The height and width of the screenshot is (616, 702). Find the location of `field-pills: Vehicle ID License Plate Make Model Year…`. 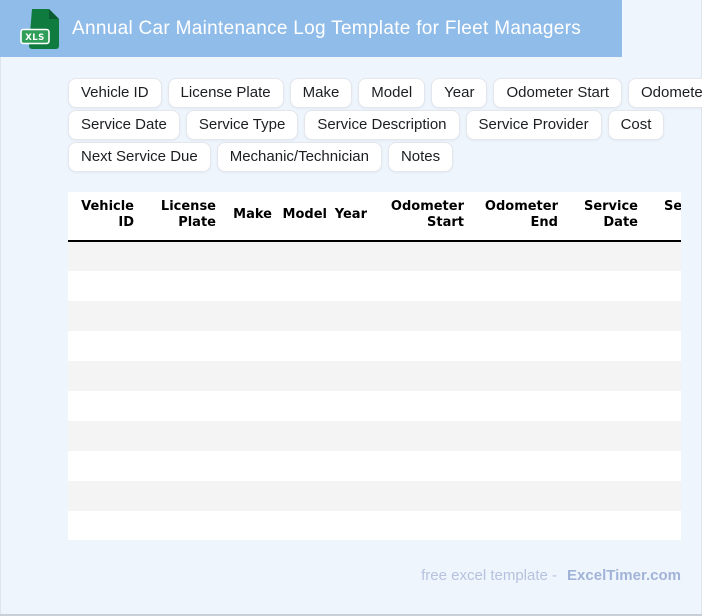

field-pills: Vehicle ID License Plate Make Model Year… is located at coordinates (385, 126).